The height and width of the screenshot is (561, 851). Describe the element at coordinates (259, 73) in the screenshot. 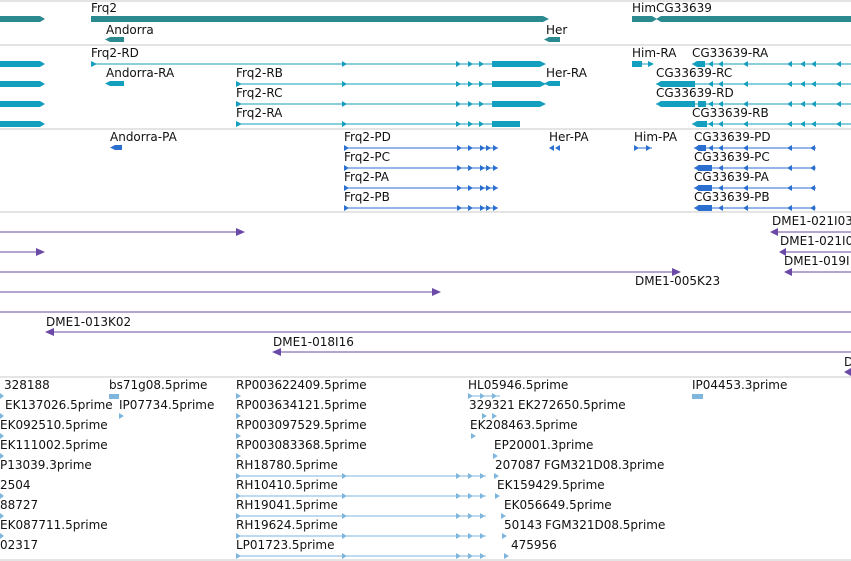

I see `transcript-label-frq2-rb: Frq2-RB` at that location.